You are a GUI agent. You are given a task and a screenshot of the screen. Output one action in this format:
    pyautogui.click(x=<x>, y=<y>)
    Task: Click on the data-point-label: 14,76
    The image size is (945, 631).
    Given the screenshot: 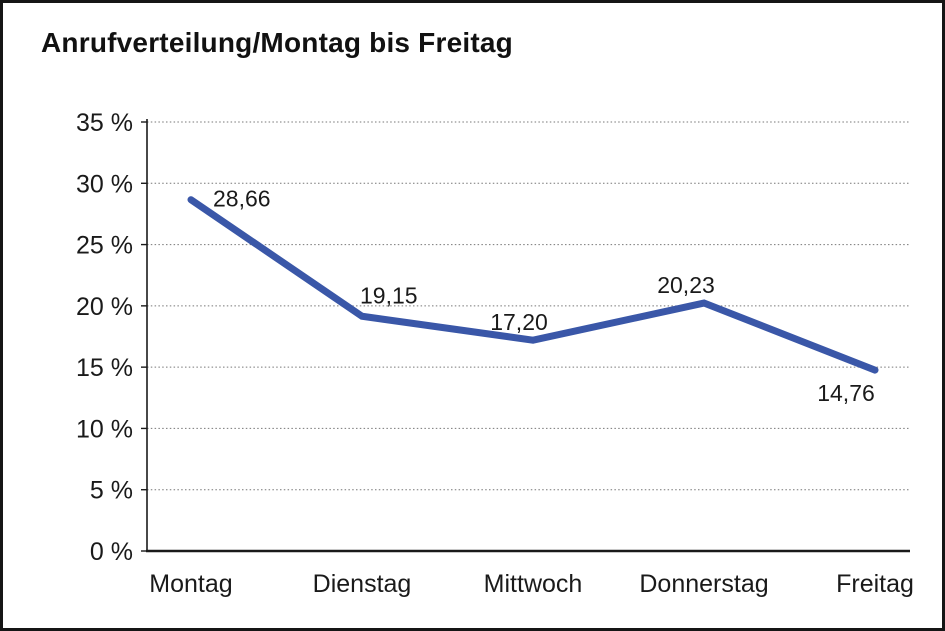 What is the action you would take?
    pyautogui.click(x=846, y=393)
    